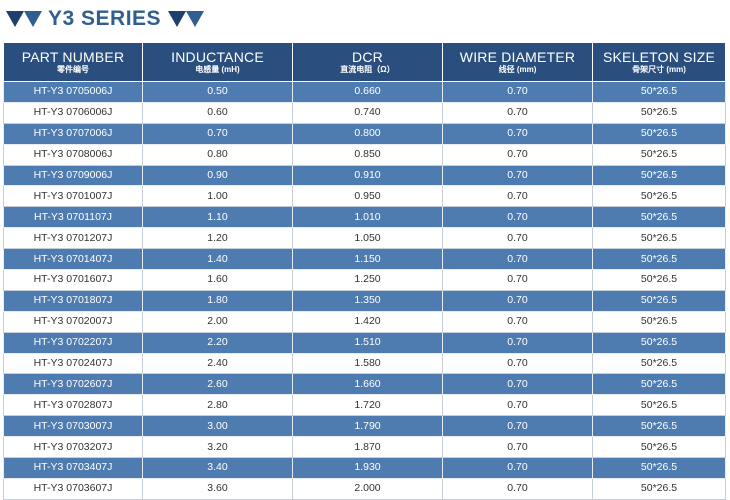  I want to click on dcr-cell: 1.350, so click(367, 300).